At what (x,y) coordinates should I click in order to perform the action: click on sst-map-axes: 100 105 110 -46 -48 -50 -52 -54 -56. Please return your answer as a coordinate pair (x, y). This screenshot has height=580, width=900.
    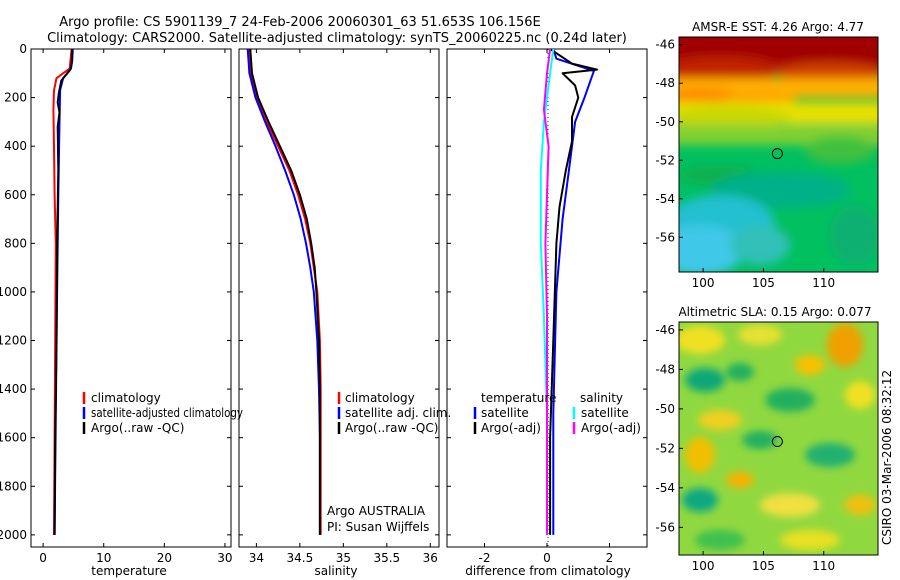
    Looking at the image, I should click on (745, 164).